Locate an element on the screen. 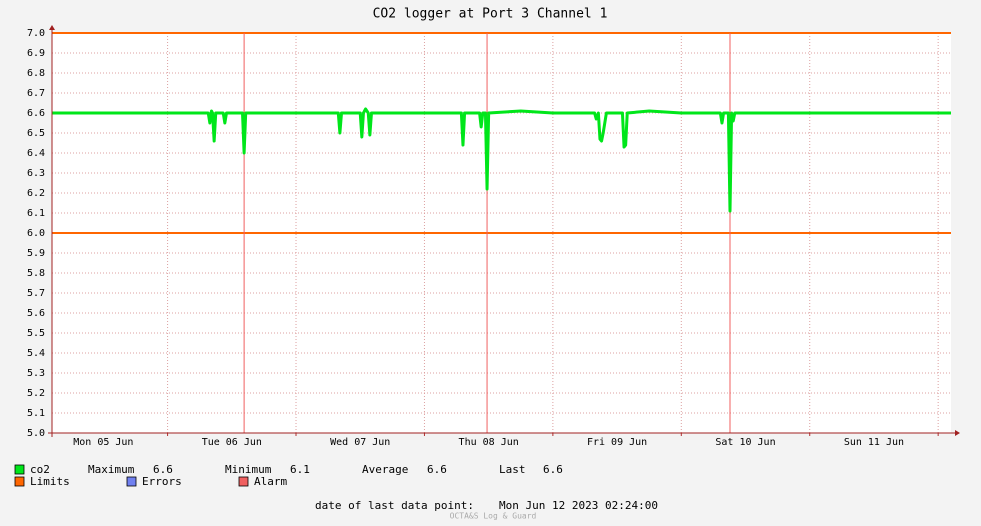 The width and height of the screenshot is (981, 526). y-tick-label: 6.4 is located at coordinates (36, 153).